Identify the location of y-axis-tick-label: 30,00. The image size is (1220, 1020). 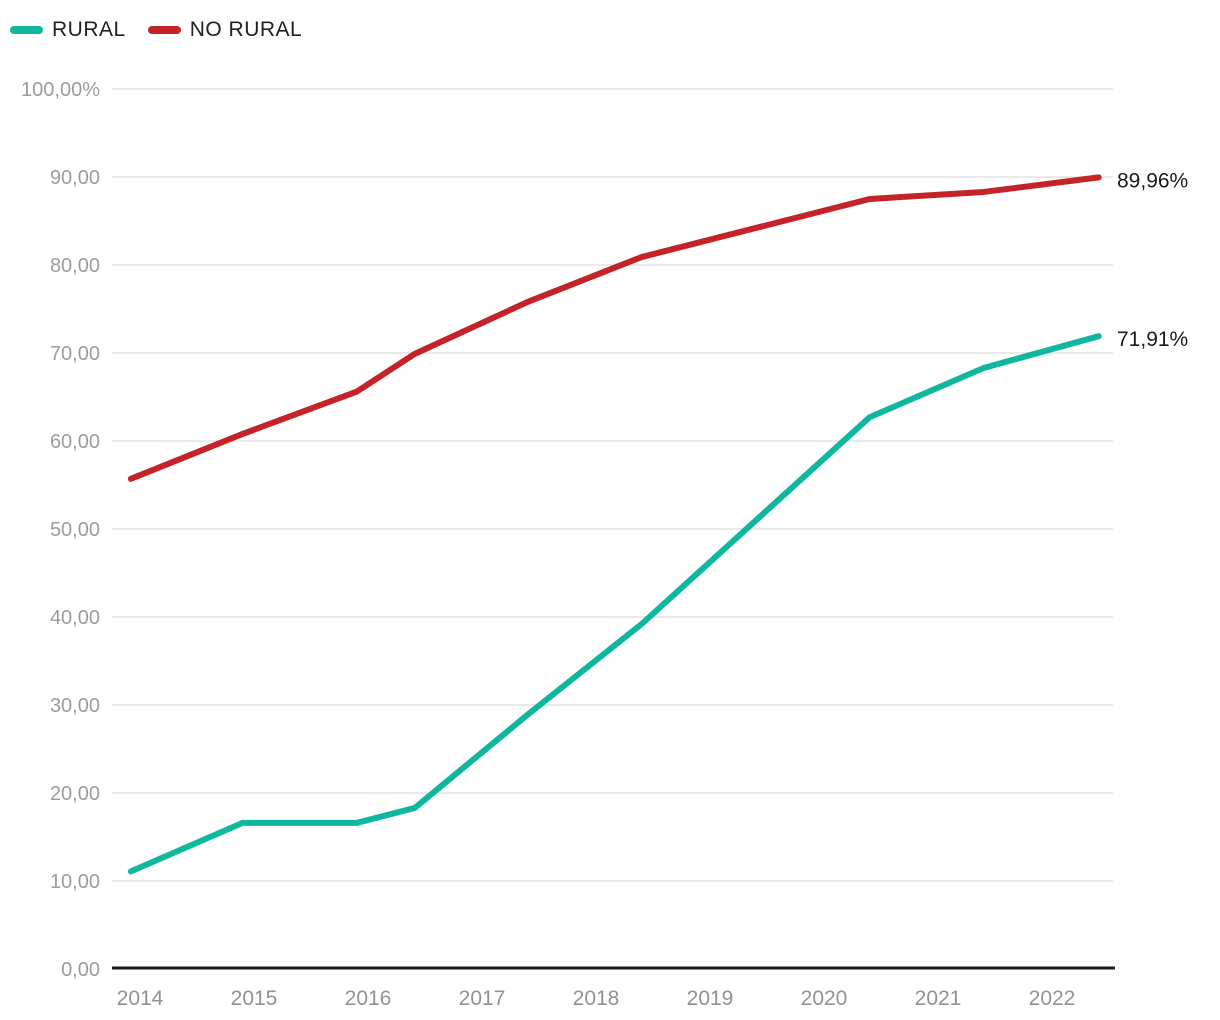
(75, 706).